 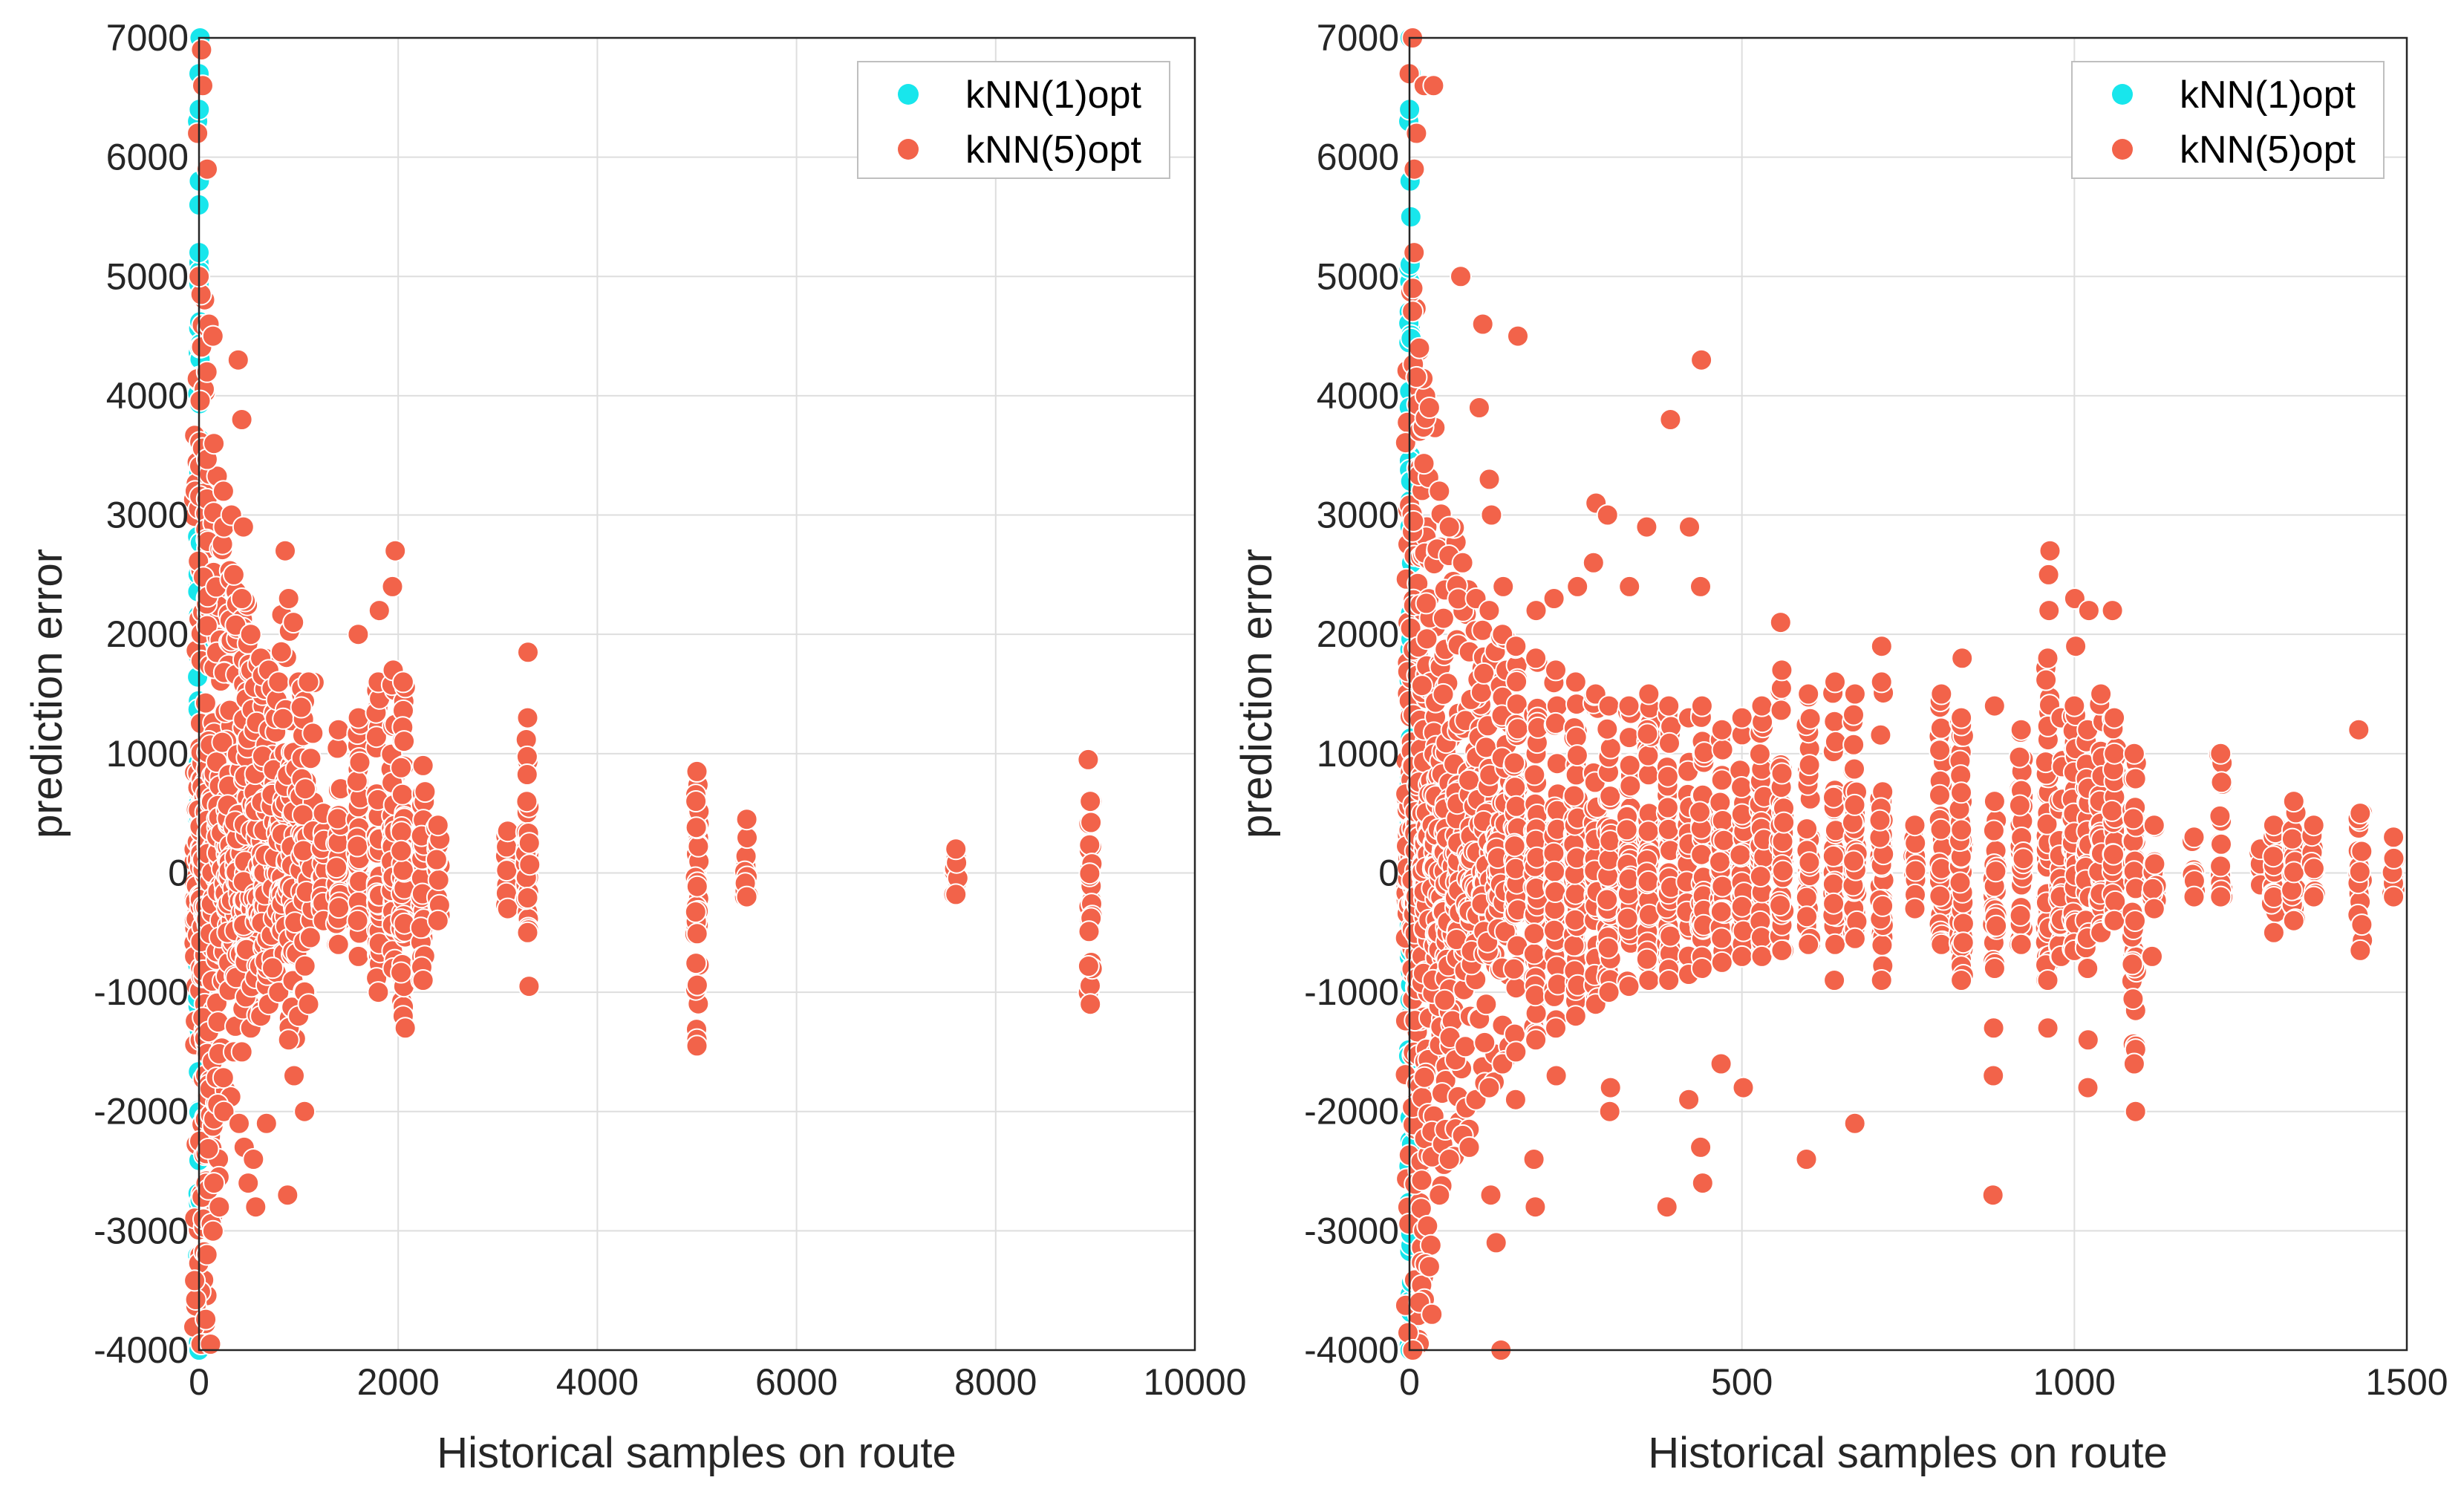 What do you see at coordinates (1195, 1382) in the screenshot?
I see `x-tick-label: 10000` at bounding box center [1195, 1382].